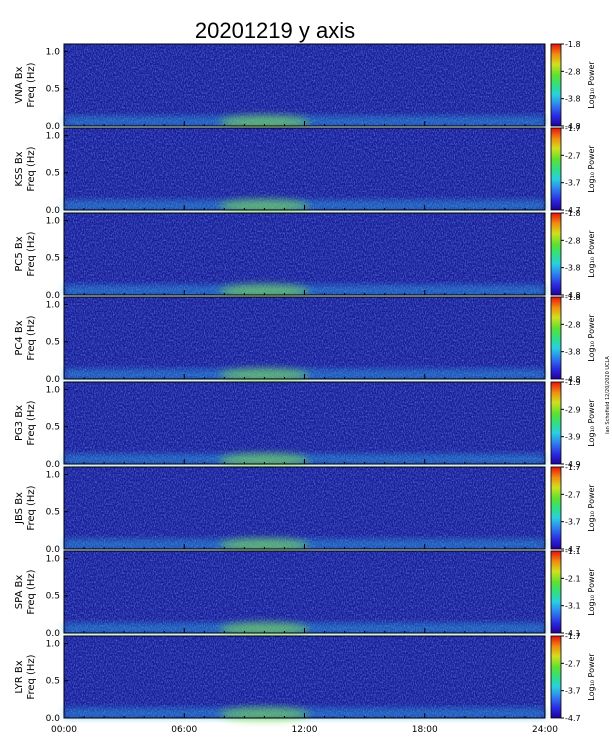  I want to click on colorbar-tick-label: -4.9, so click(573, 464).